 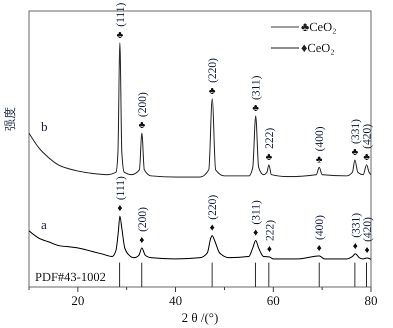 I want to click on annotation: b, so click(x=44, y=126).